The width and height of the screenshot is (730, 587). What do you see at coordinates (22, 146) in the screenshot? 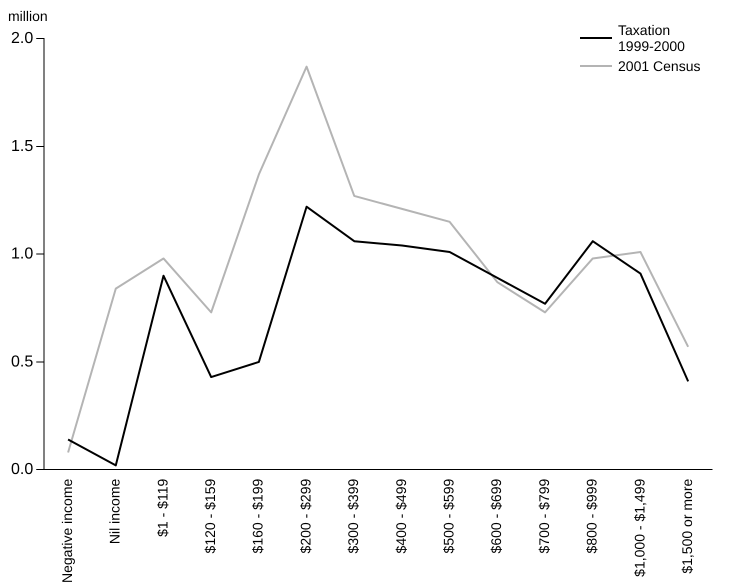
I see `y-tick-label: 1.5` at bounding box center [22, 146].